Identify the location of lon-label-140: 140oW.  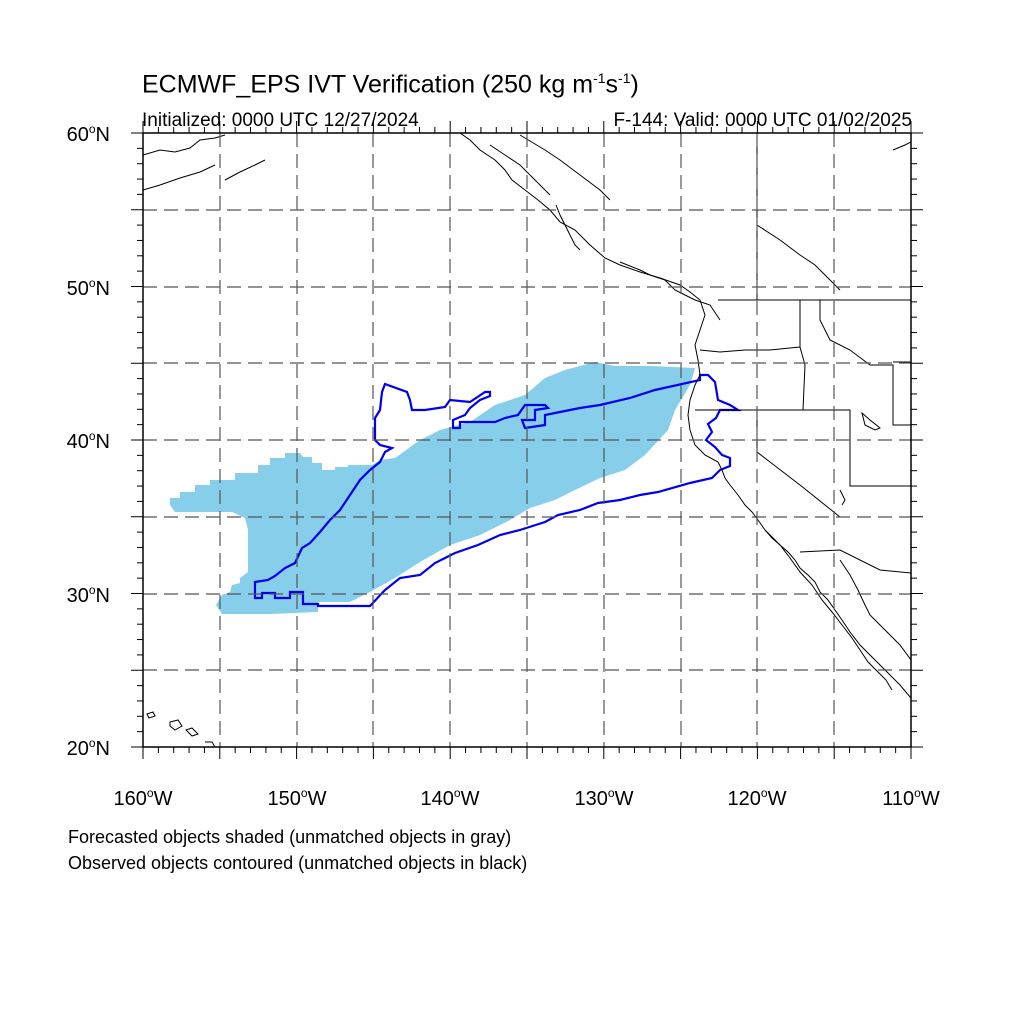
(450, 798).